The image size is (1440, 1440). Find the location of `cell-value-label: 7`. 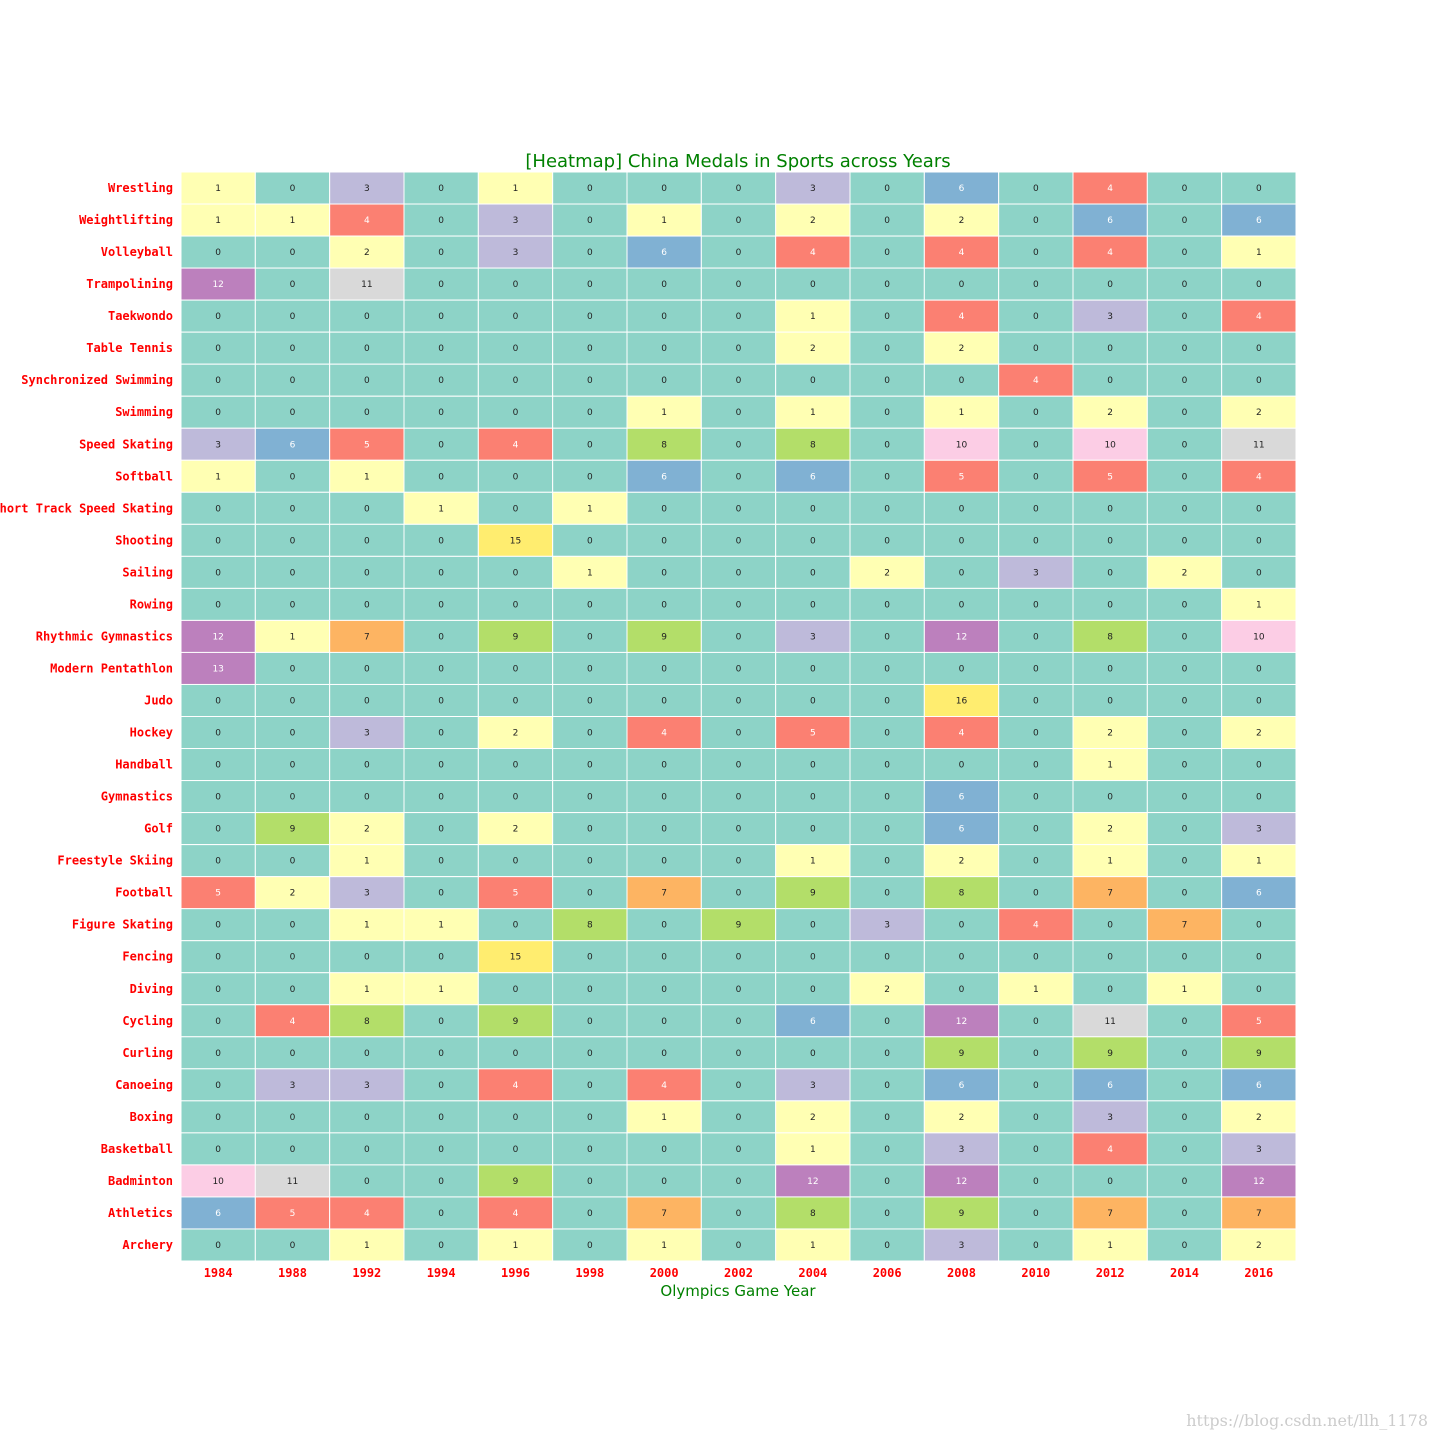

cell-value-label: 7 is located at coordinates (1185, 926).